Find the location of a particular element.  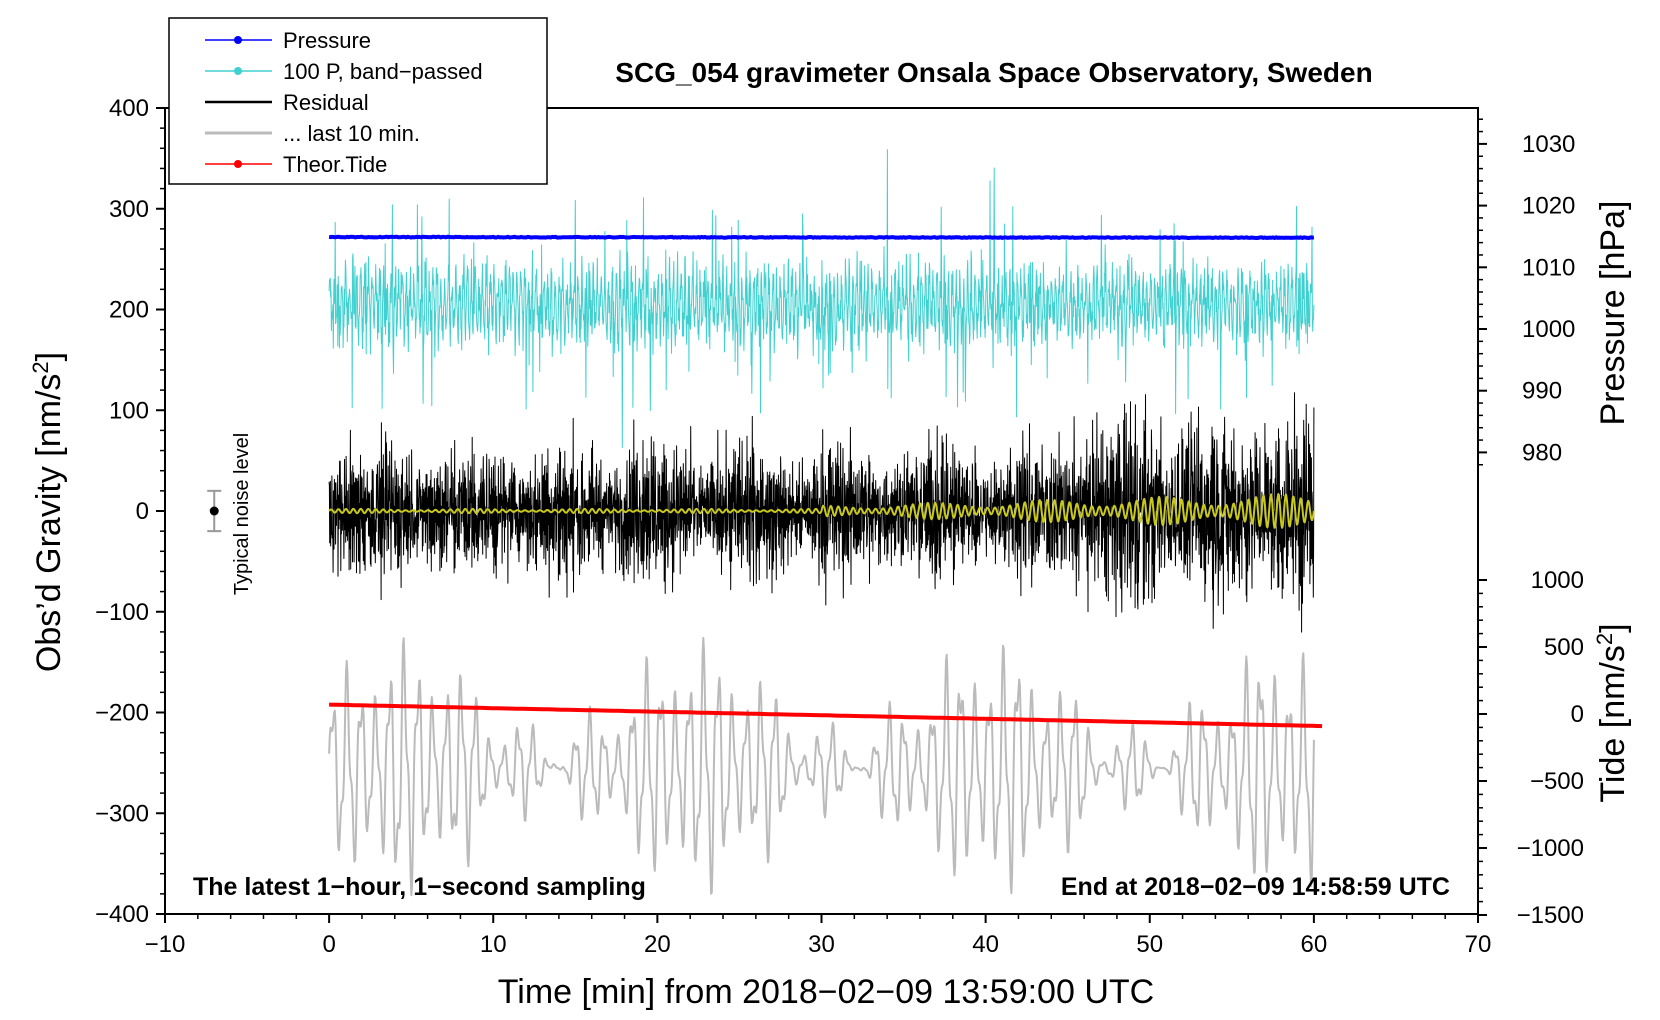

y-axis-title-left: Obs’d Gravity [nm/s2] is located at coordinates (48, 512).